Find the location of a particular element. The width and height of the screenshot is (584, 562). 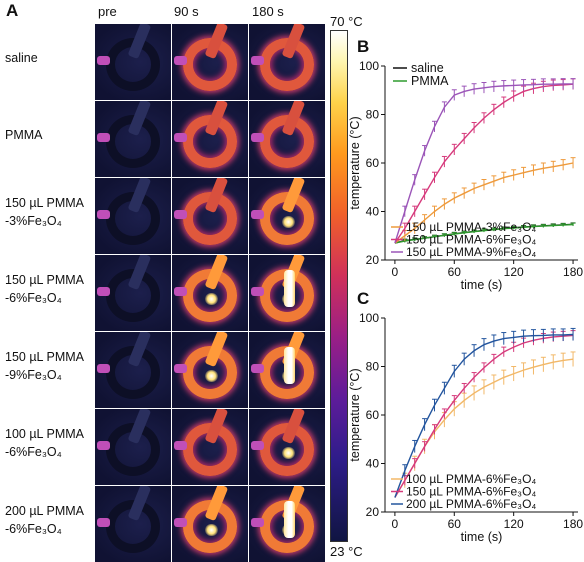

row-label-line: -3%Fe₃O₄ is located at coordinates (33, 221).